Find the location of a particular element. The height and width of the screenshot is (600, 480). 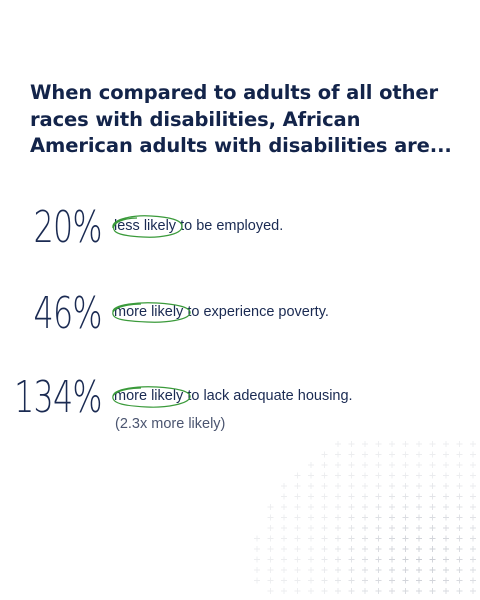

stat-value: 20% is located at coordinates (68, 227).